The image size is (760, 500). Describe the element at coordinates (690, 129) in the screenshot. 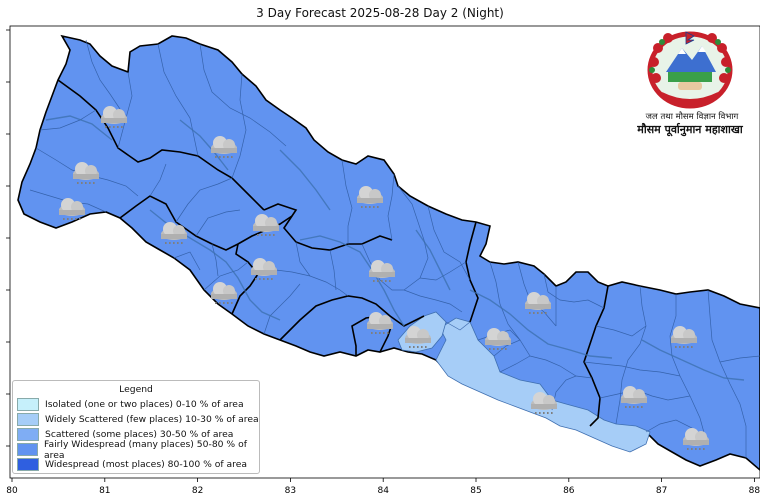

I see `division-name: मौसम पूर्वानुमान महाशाखा` at that location.